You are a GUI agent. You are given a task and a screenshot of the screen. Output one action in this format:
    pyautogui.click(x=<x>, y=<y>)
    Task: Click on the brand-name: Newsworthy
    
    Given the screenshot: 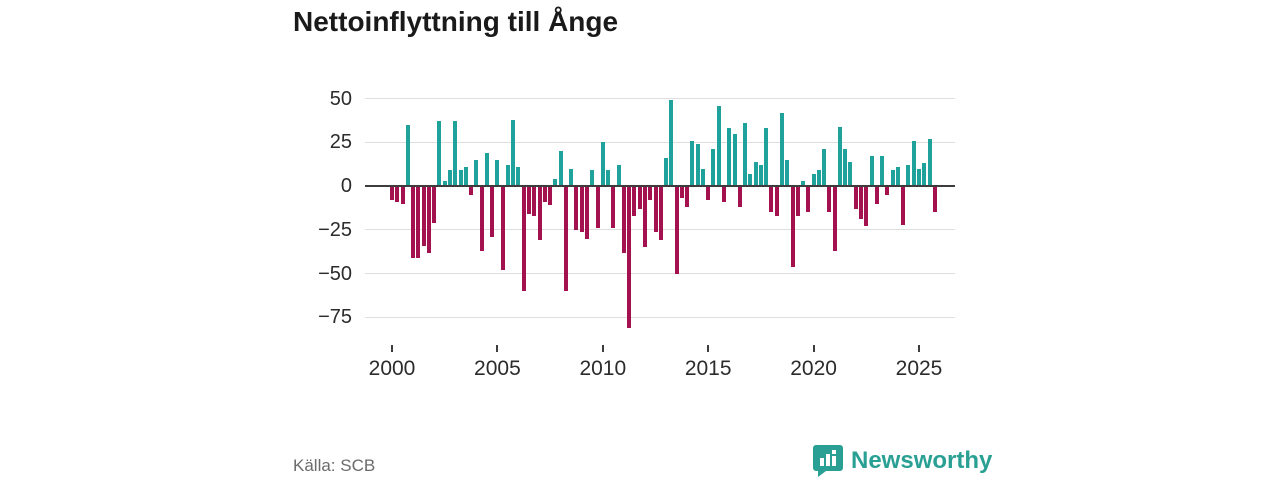 What is the action you would take?
    pyautogui.click(x=922, y=460)
    